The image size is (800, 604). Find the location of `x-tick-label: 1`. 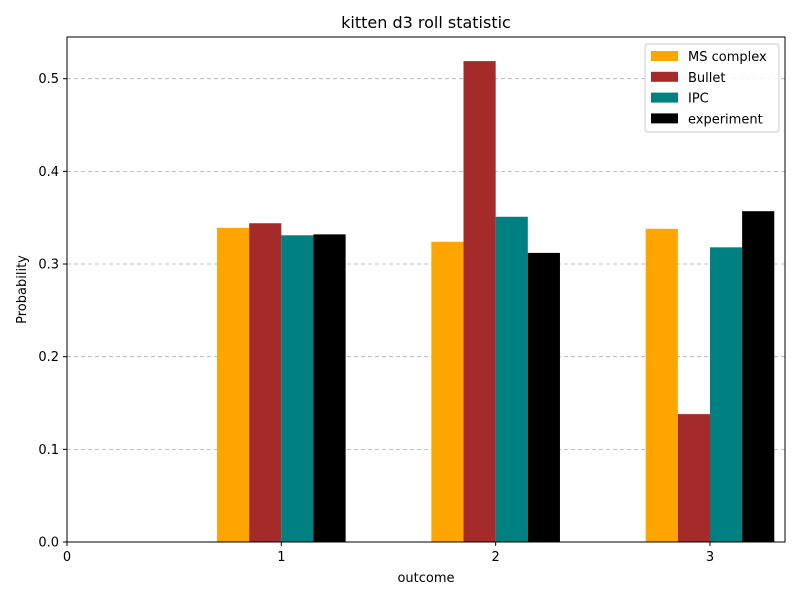

x-tick-label: 1 is located at coordinates (281, 557).